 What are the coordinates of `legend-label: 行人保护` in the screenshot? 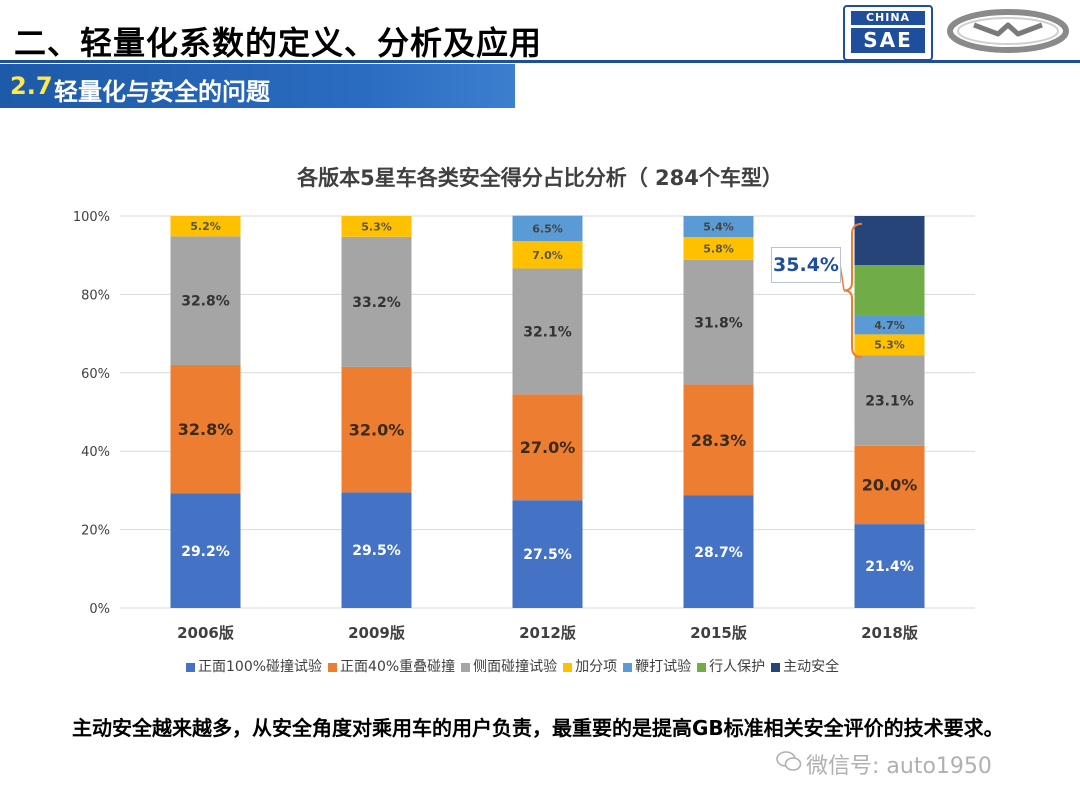 It's located at (737, 667).